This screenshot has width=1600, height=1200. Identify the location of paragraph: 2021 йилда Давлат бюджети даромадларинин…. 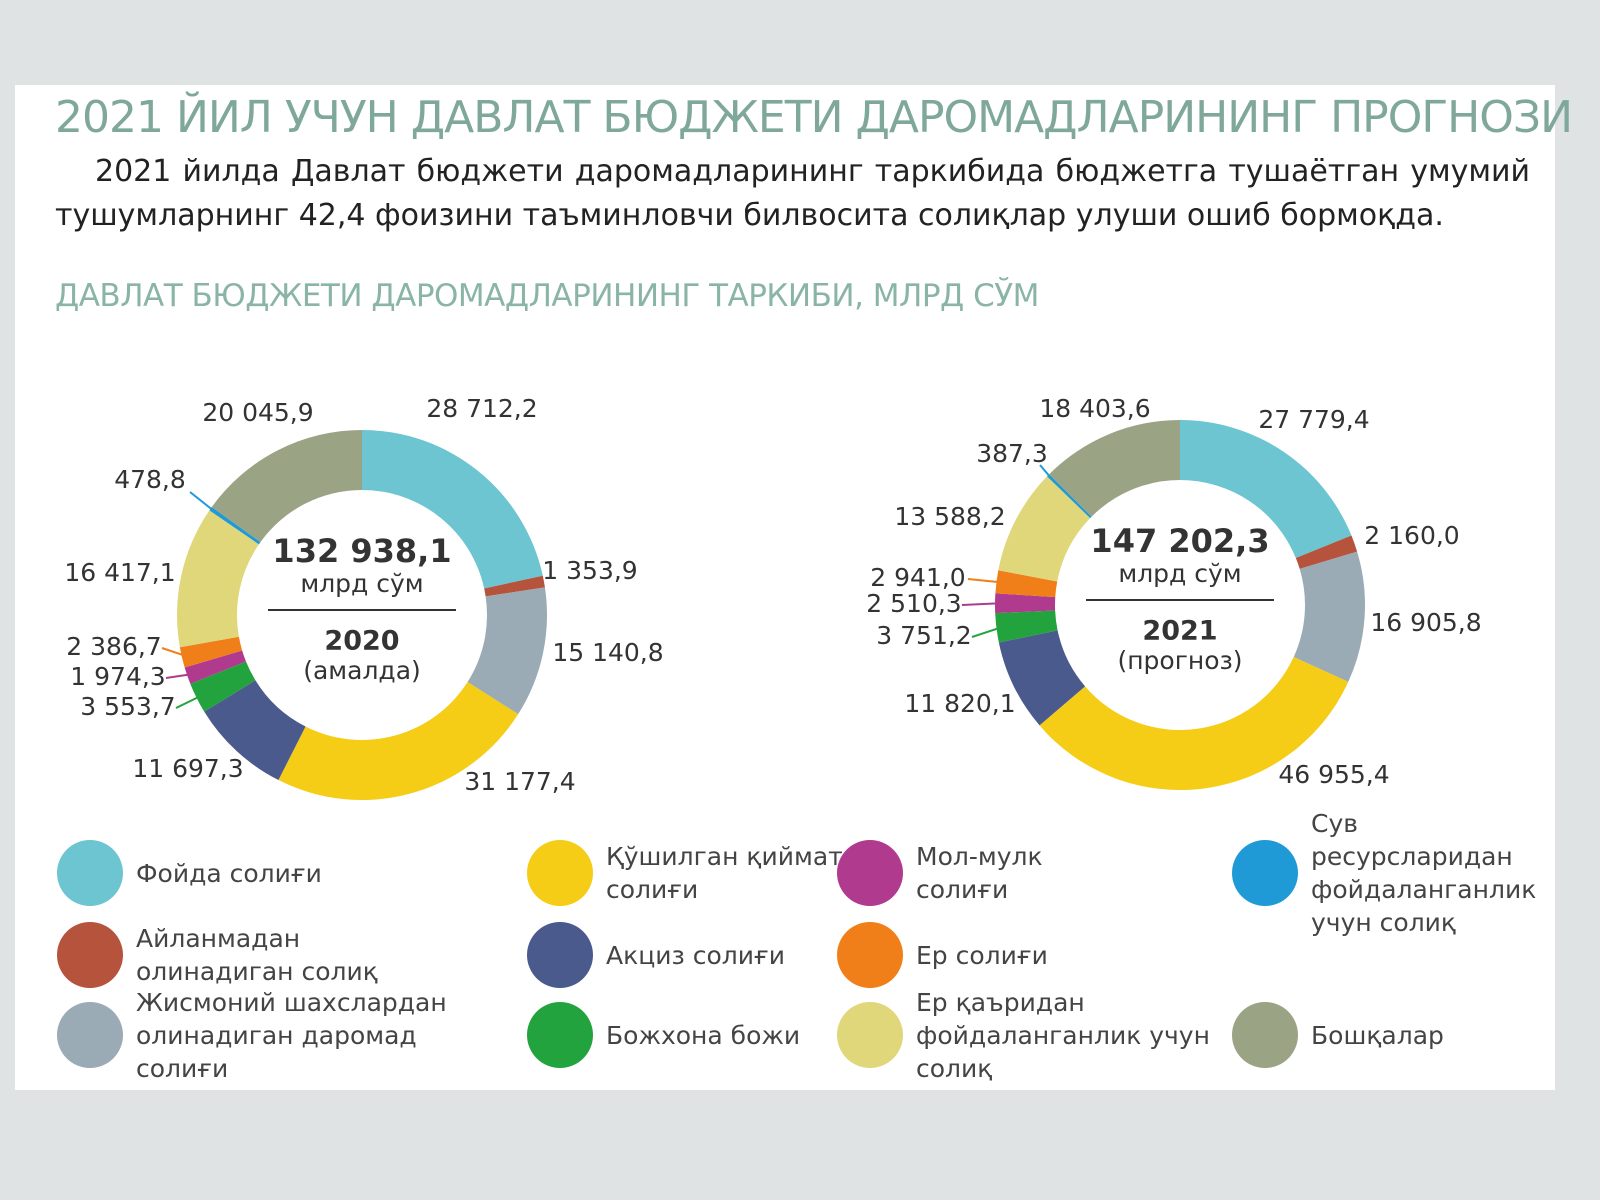
(792, 193).